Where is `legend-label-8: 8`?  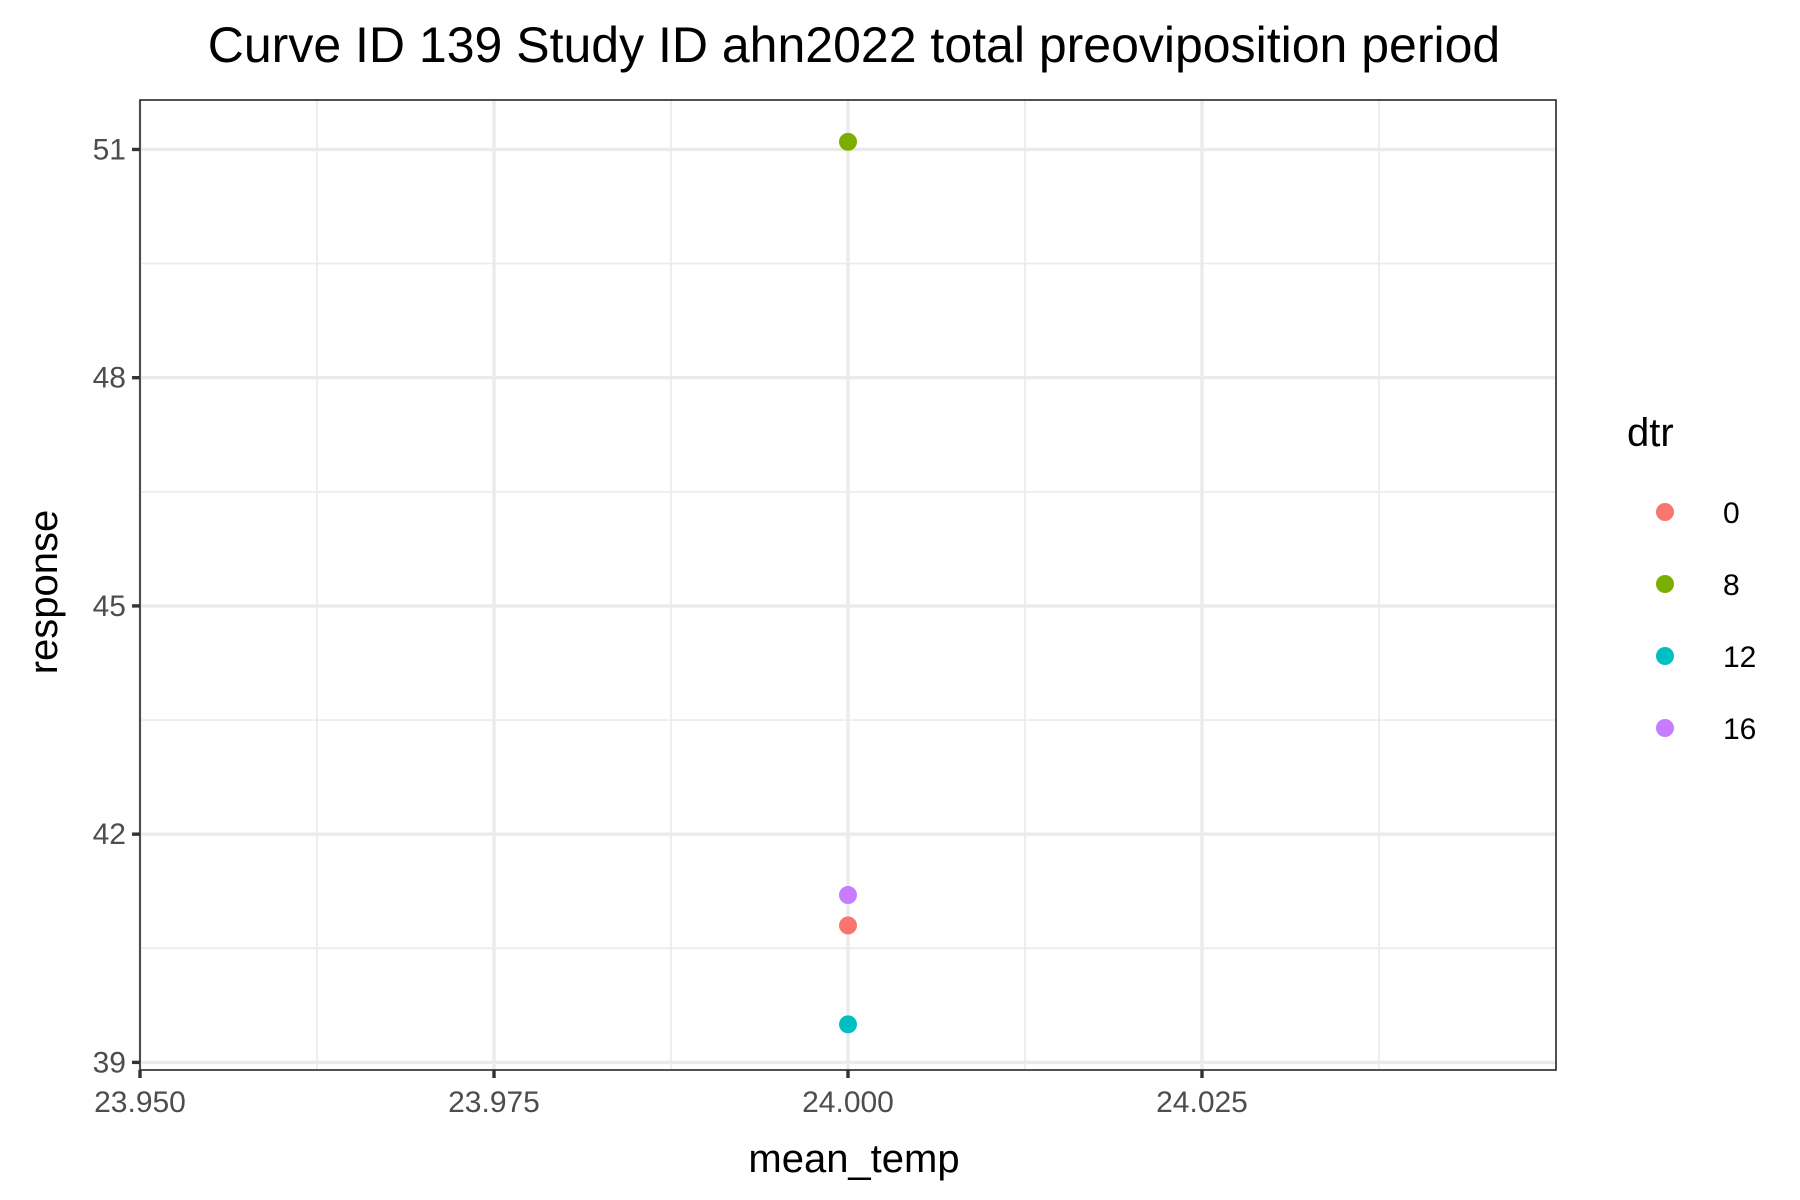
legend-label-8: 8 is located at coordinates (1731, 585).